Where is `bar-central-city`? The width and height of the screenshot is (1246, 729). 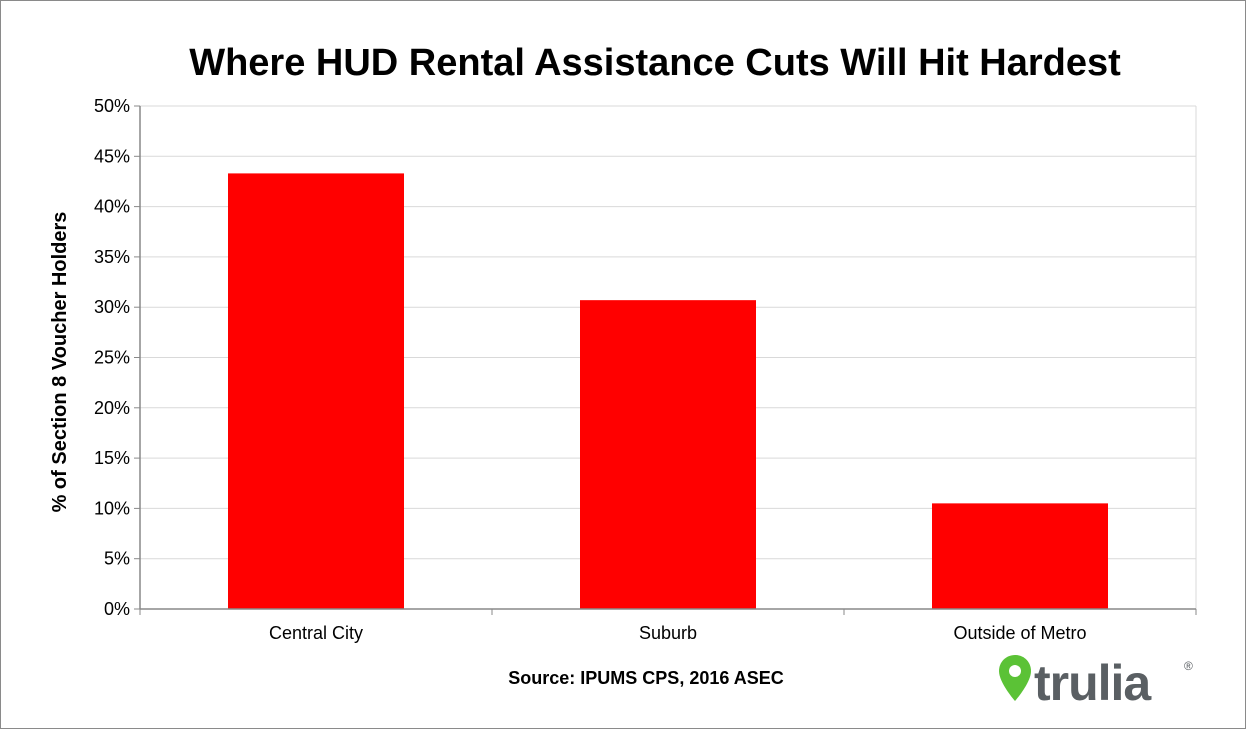 bar-central-city is located at coordinates (316, 391).